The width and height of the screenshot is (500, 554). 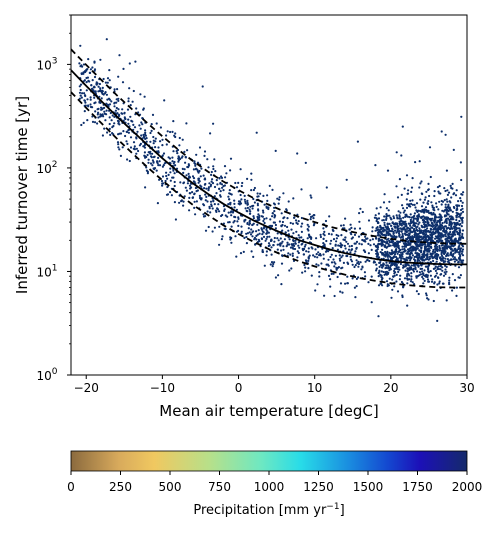 What do you see at coordinates (318, 487) in the screenshot?
I see `colorbar-tick-label: 1250` at bounding box center [318, 487].